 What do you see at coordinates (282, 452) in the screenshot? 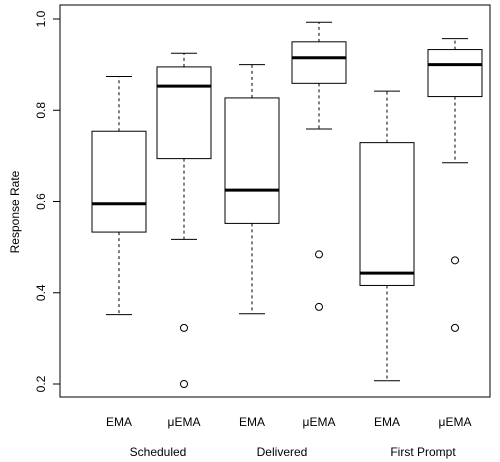
I see `group-label: Delivered` at bounding box center [282, 452].